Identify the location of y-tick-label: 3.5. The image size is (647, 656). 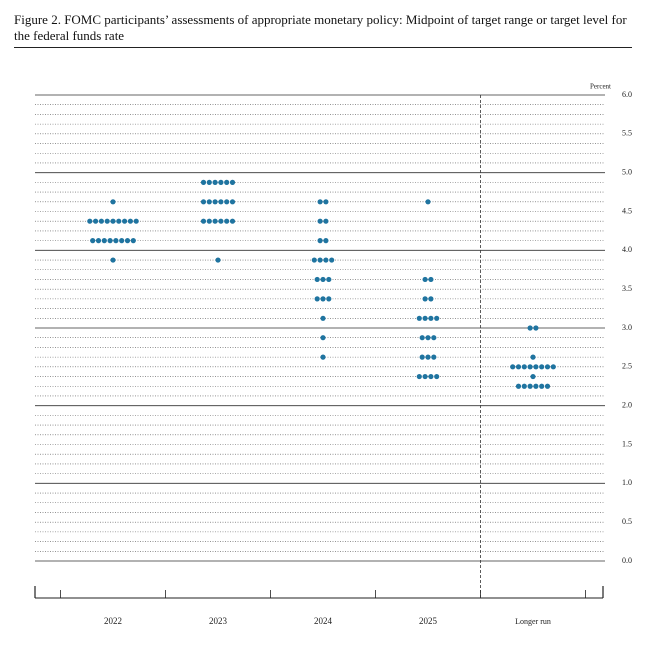
(627, 288).